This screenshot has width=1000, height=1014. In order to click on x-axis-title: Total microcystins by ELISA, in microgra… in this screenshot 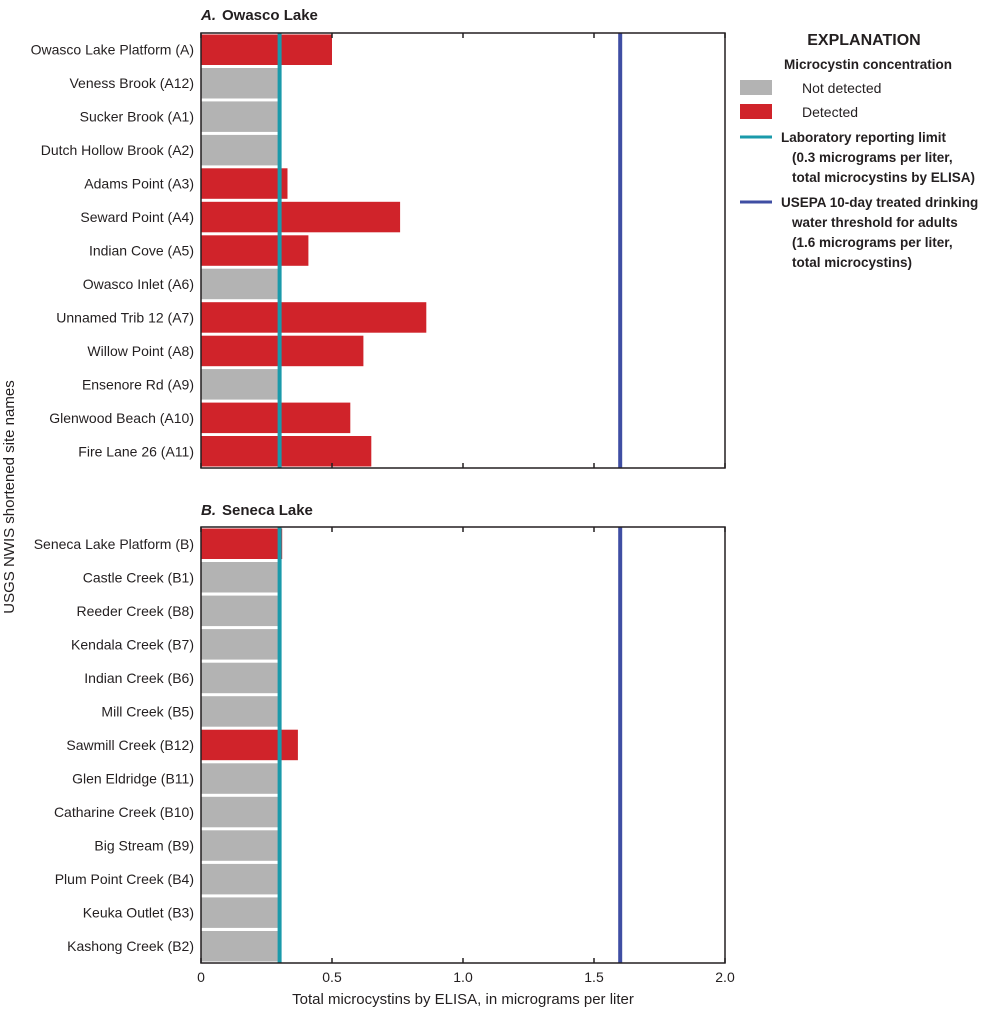, I will do `click(463, 999)`.